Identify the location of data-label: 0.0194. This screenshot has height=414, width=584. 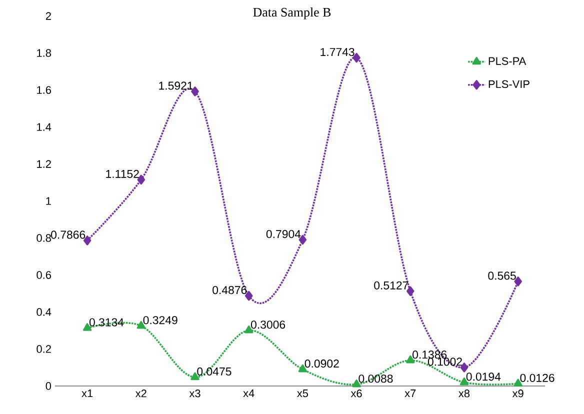
(483, 376).